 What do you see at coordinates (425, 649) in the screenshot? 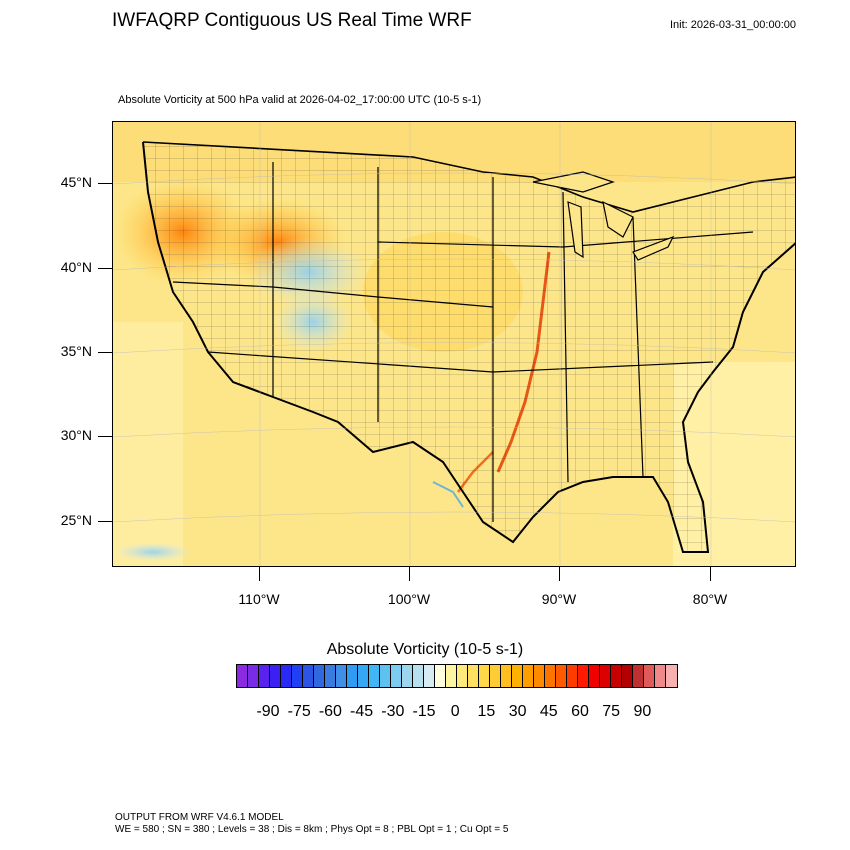
I see `legend-title: Absolute Vorticity (10-5 s-1)` at bounding box center [425, 649].